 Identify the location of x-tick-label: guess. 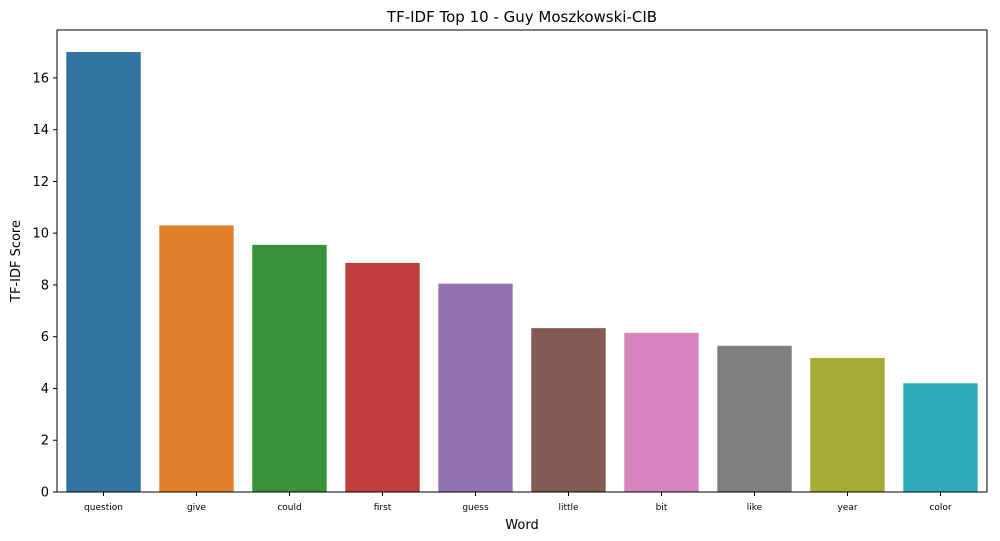
(475, 508).